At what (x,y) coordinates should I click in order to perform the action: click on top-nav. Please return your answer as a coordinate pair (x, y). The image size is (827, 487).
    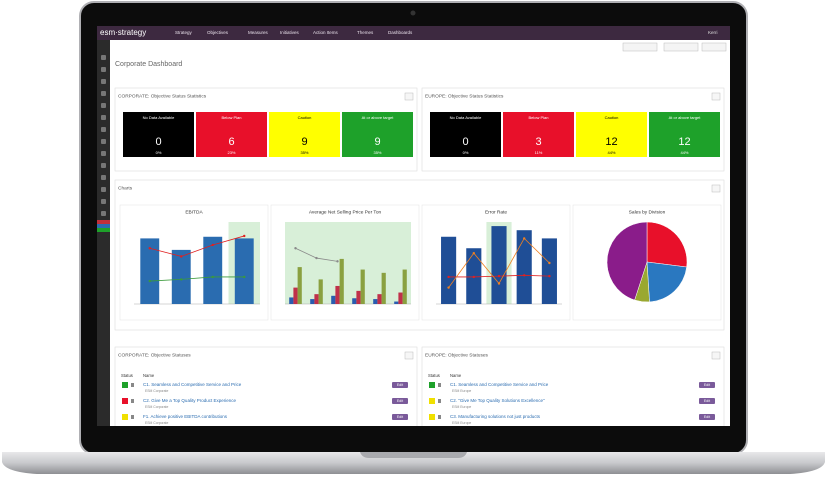
    Looking at the image, I should click on (413, 33).